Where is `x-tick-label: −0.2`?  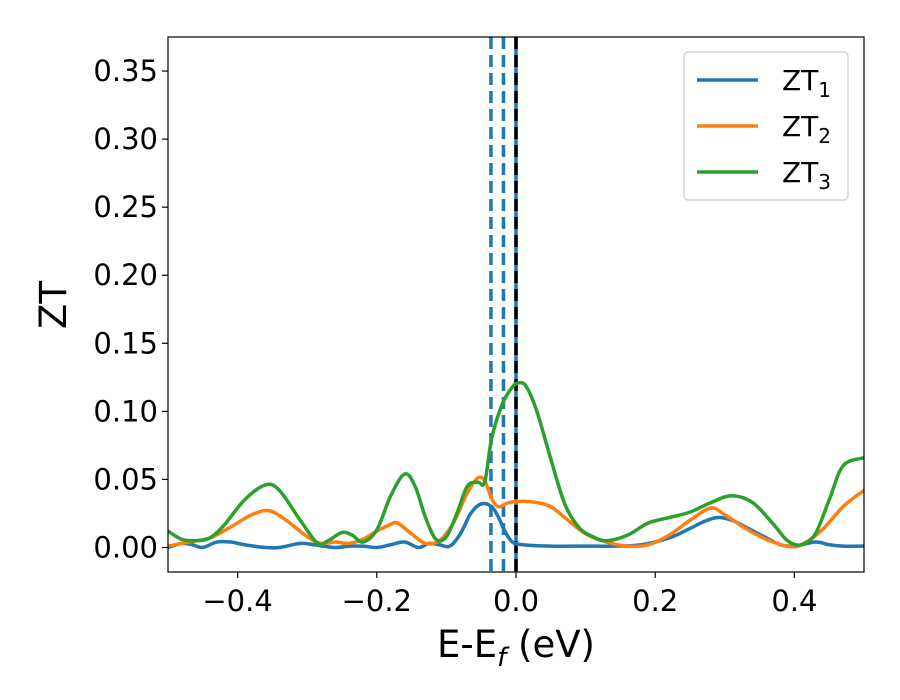
x-tick-label: −0.2 is located at coordinates (377, 601).